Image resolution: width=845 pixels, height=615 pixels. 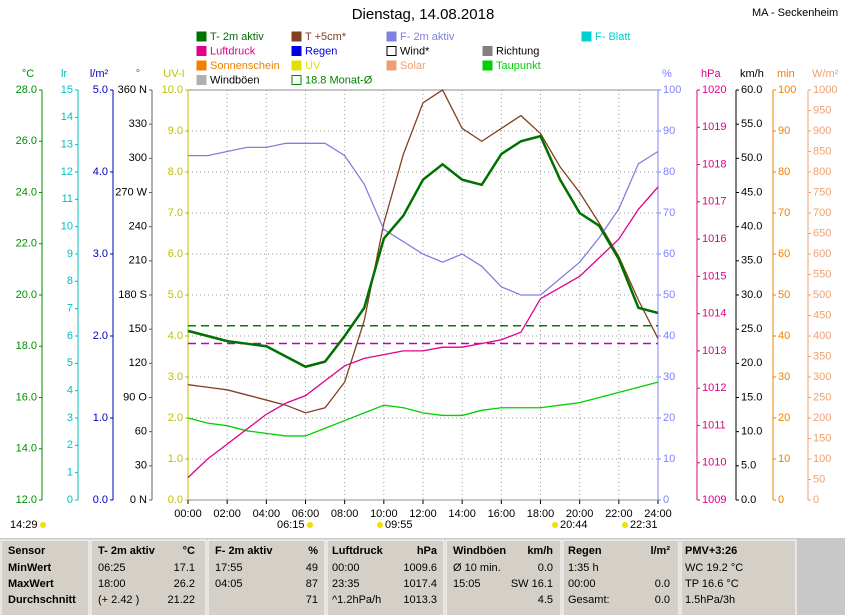 I want to click on legend-label: Windböen, so click(x=235, y=80).